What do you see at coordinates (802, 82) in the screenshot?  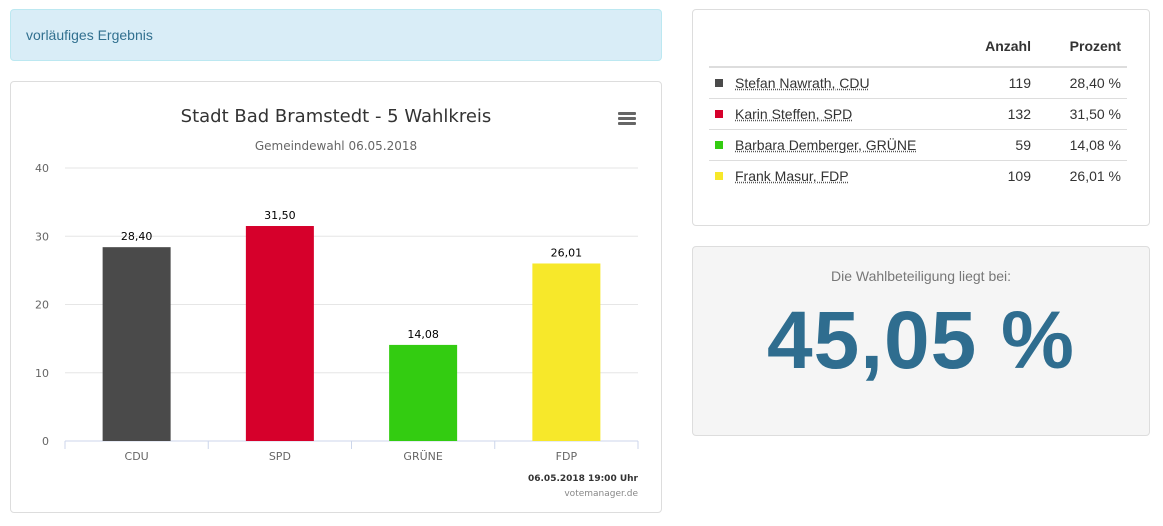 I see `candidate-link: Stefan Nawrath, CDU` at bounding box center [802, 82].